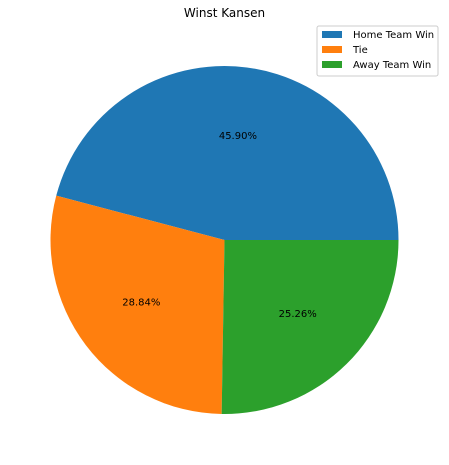  I want to click on pie-value-label: 45.90%, so click(238, 136).